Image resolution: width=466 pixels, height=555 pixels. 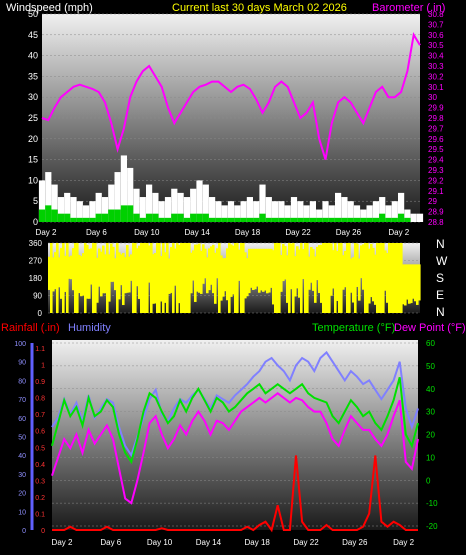 What do you see at coordinates (22, 419) in the screenshot?
I see `humidity-tick-label: 60` at bounding box center [22, 419].